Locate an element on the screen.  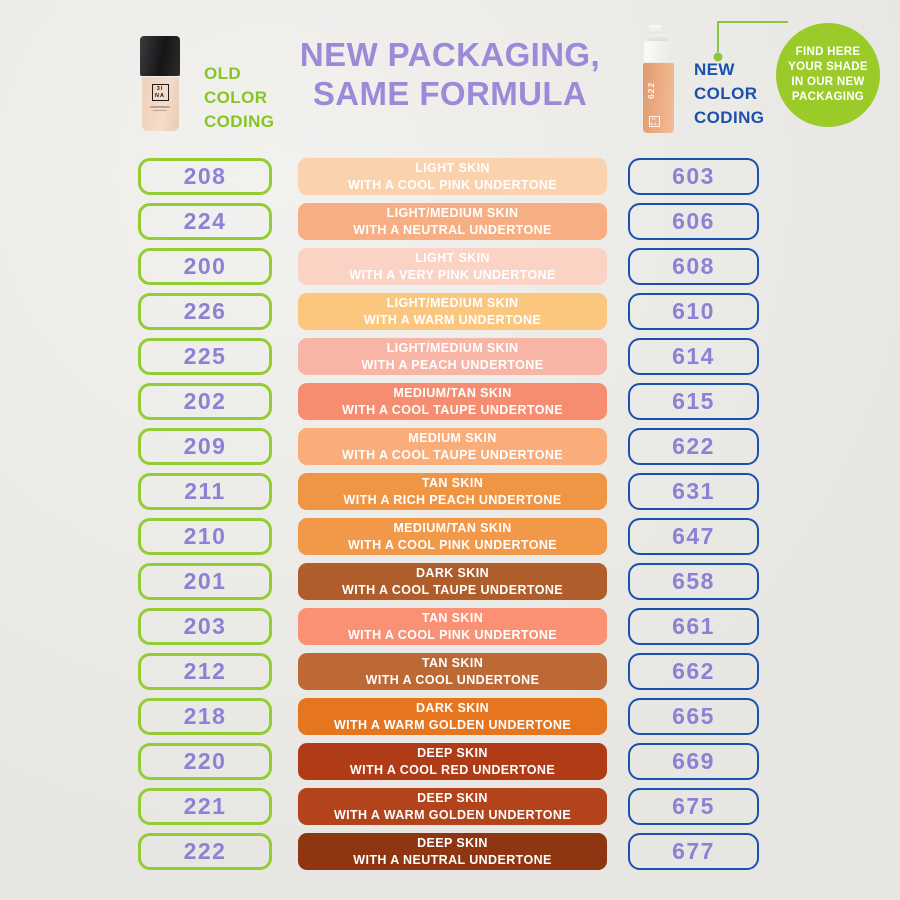
old-code: 212 is located at coordinates (205, 671).